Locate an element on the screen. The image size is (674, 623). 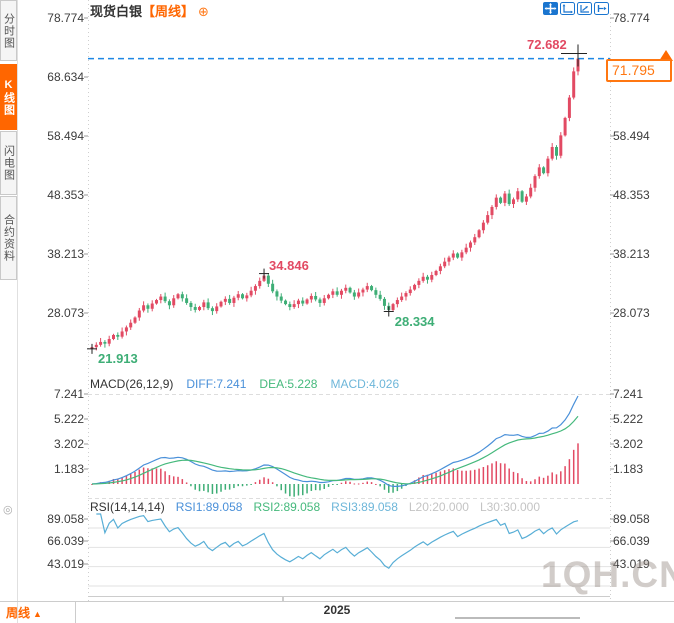
rsi1-value: RSI1:89.058 is located at coordinates (209, 507).